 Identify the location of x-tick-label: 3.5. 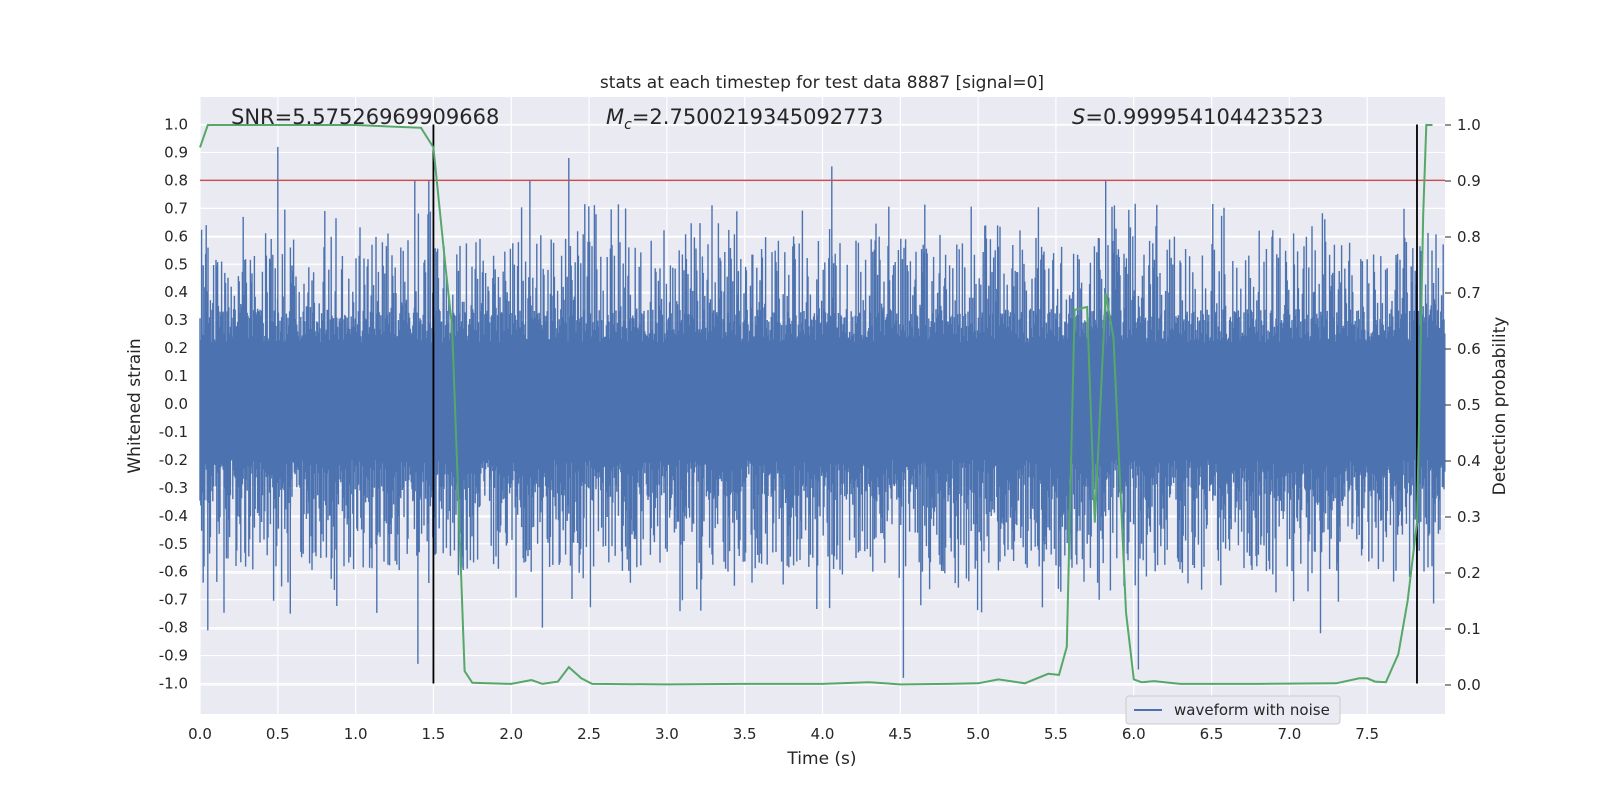
(745, 734).